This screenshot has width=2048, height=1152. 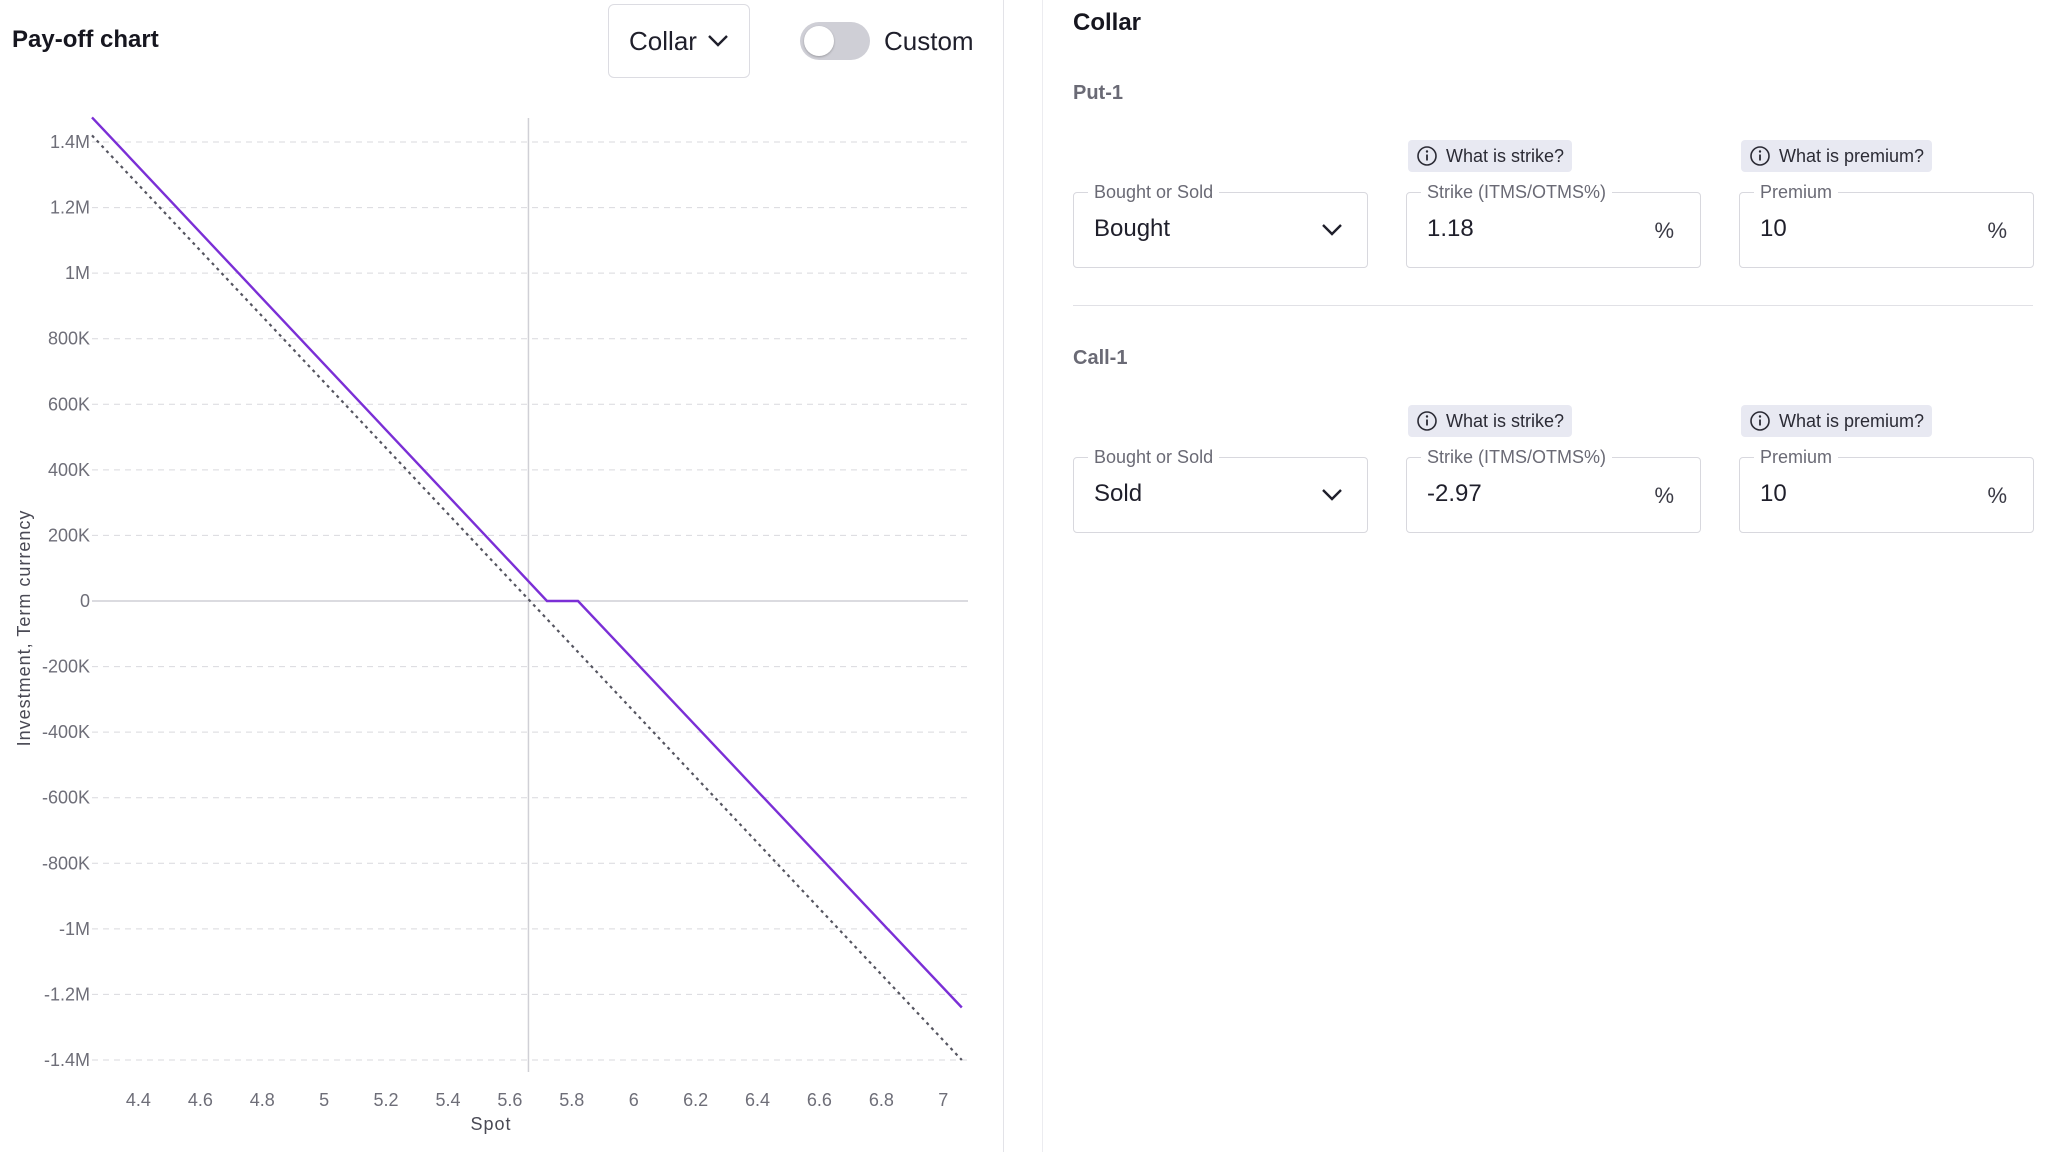 What do you see at coordinates (262, 1100) in the screenshot?
I see `x-tick-label: 4.8` at bounding box center [262, 1100].